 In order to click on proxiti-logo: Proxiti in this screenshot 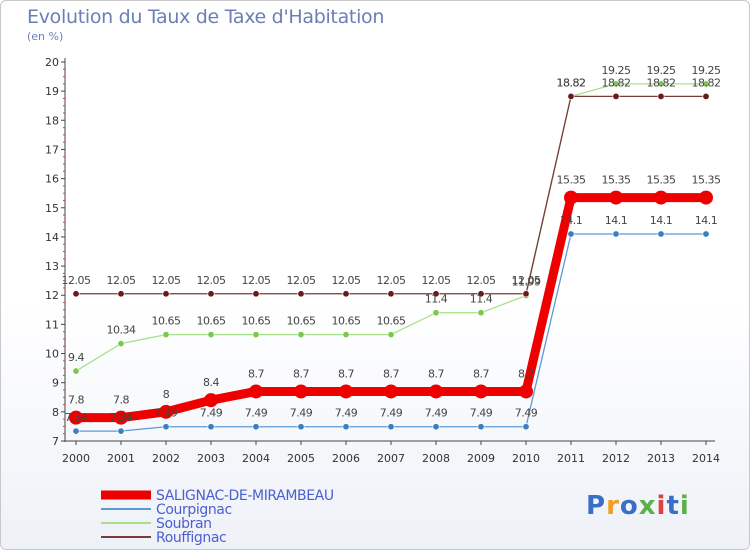, I will do `click(638, 506)`.